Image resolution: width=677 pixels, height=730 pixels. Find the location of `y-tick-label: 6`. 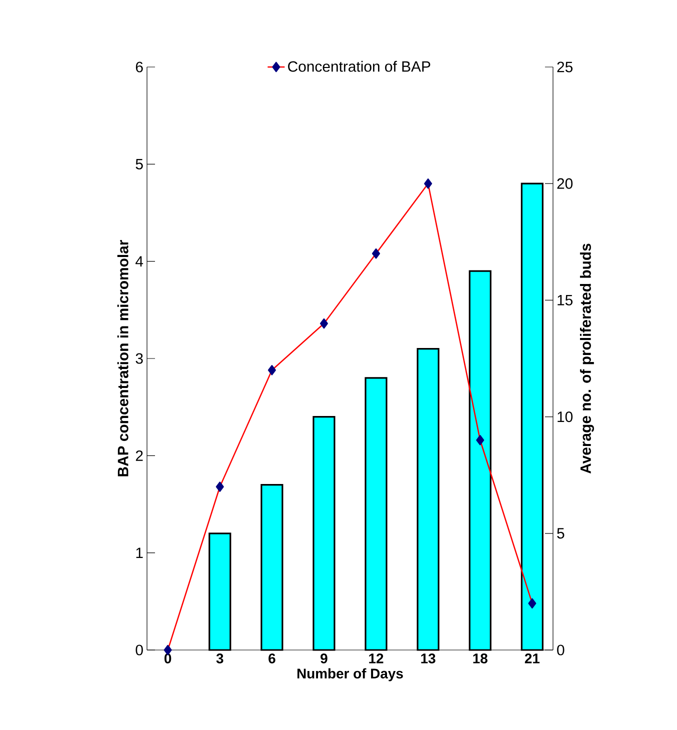

y-tick-label: 6 is located at coordinates (139, 67).